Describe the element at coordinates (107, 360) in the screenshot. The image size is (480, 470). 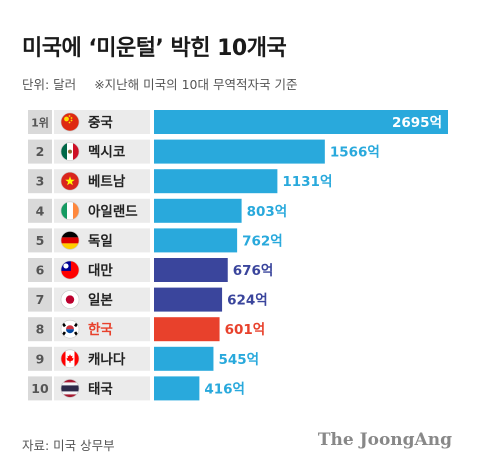
I see `country-label: 캐나다` at that location.